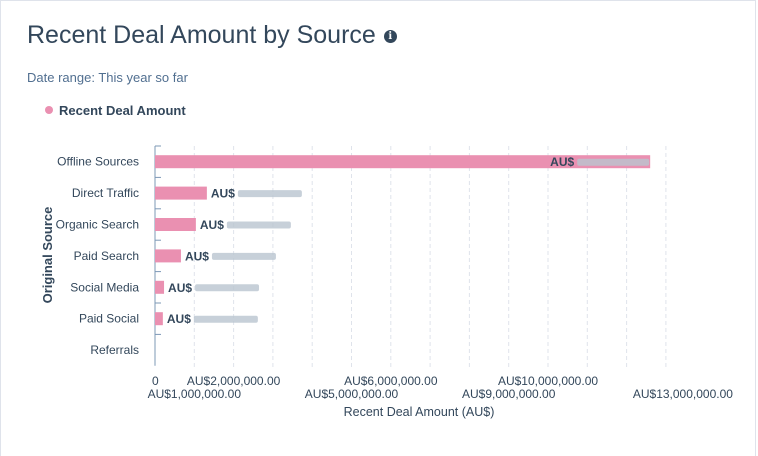 The width and height of the screenshot is (758, 456). What do you see at coordinates (201, 35) in the screenshot?
I see `chart-title-text: Recent Deal Amount by Source` at bounding box center [201, 35].